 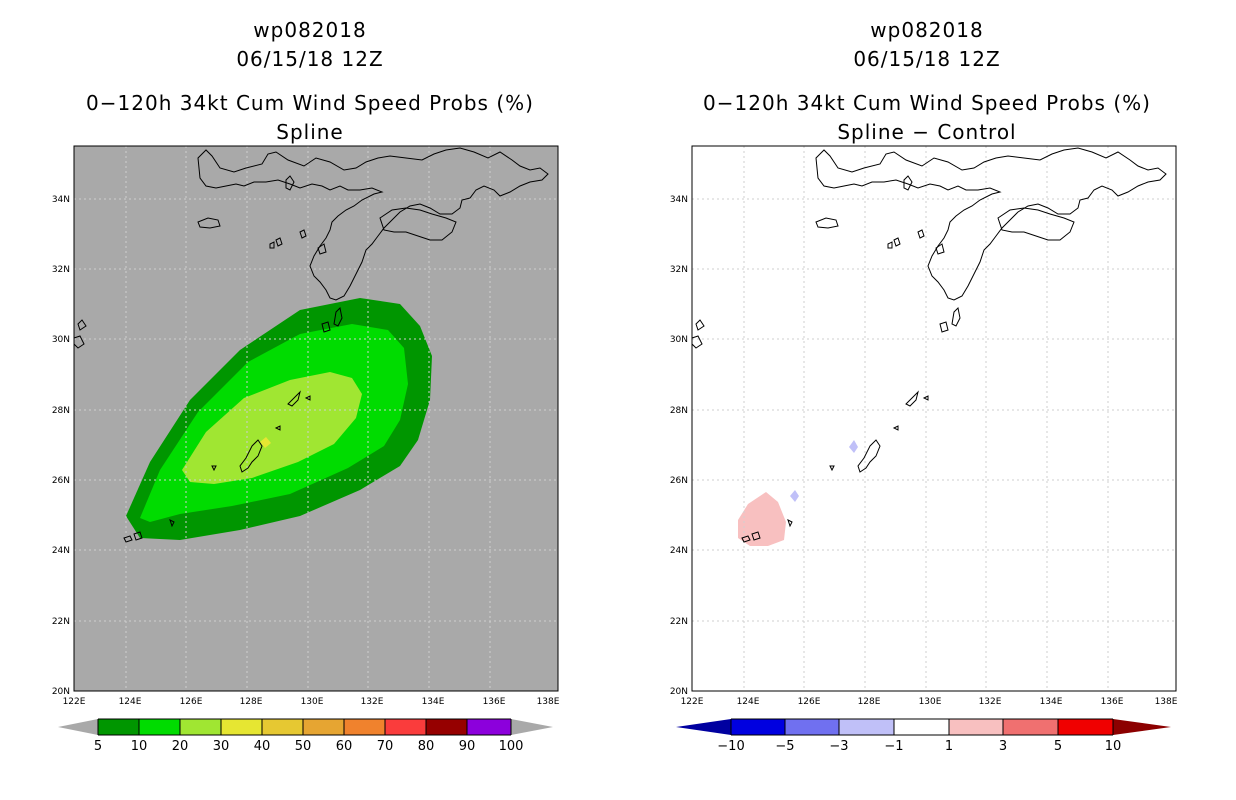 What do you see at coordinates (310, 103) in the screenshot?
I see `left-product-title: 0−120h 34kt Cum Wind Speed Probs (%)` at bounding box center [310, 103].